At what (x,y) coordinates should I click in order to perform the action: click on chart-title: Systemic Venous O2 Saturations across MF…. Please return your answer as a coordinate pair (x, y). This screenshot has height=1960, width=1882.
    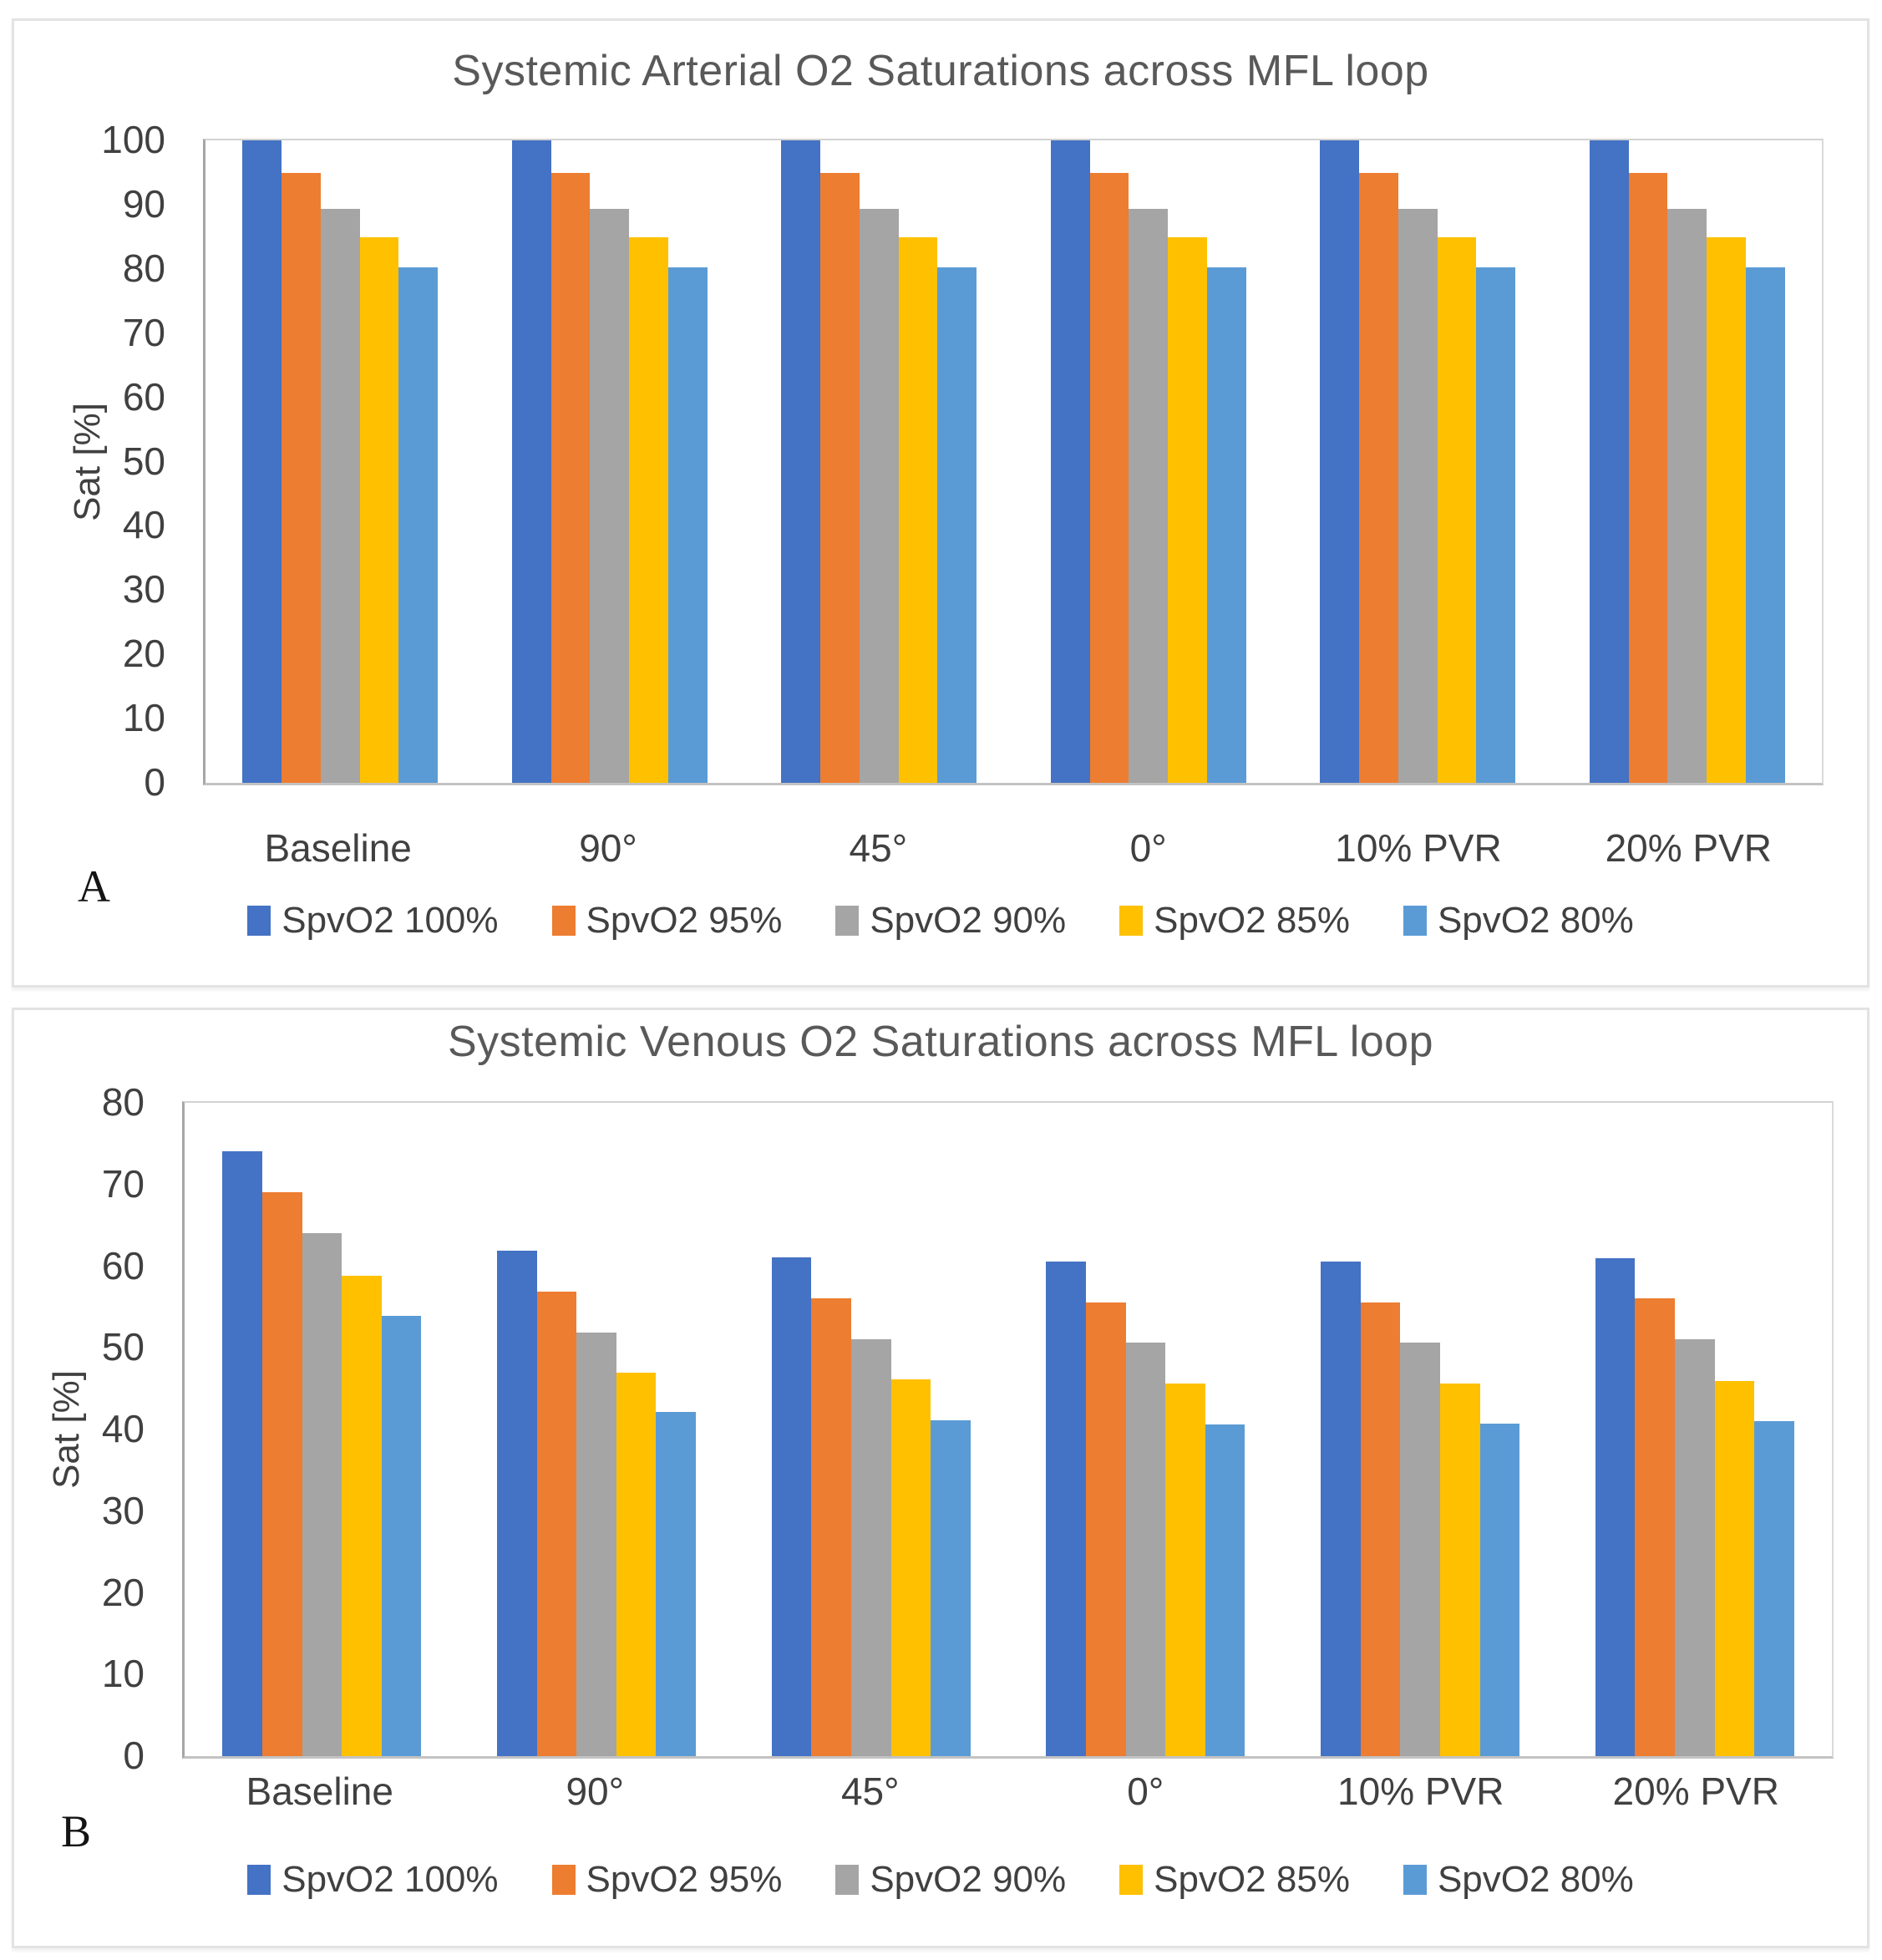
    Looking at the image, I should click on (940, 1042).